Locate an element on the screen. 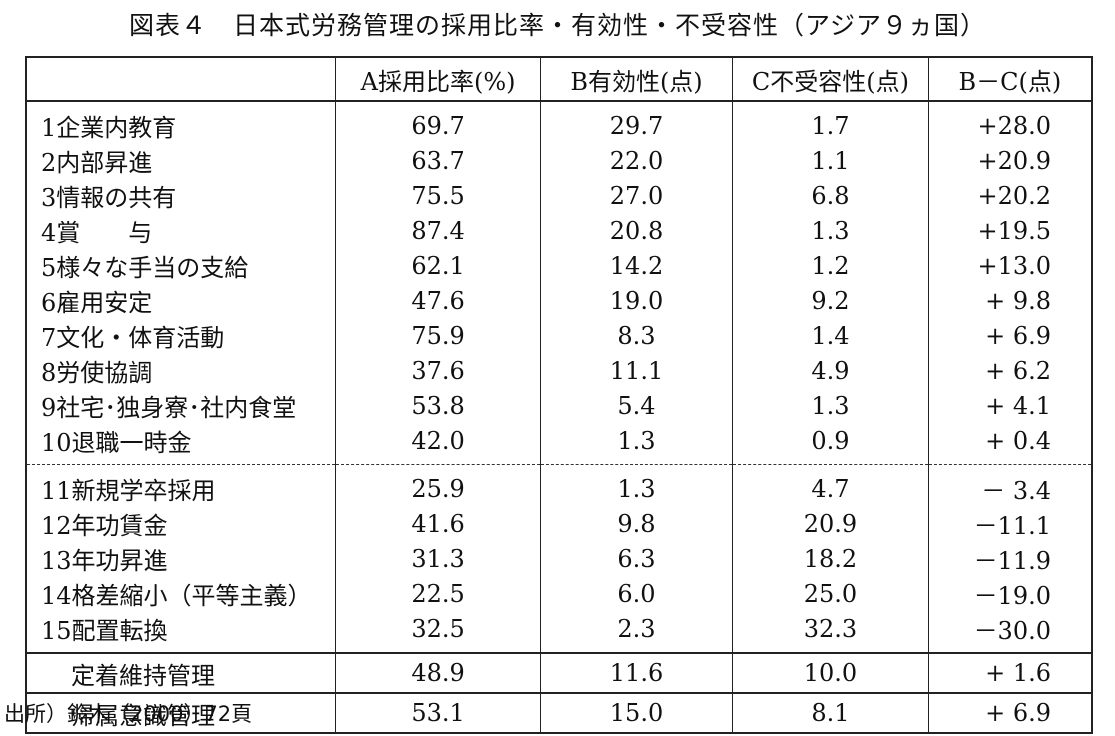  table-row: 2内部昇進 63.7 22.0 1.1 +20.9 is located at coordinates (559, 160).